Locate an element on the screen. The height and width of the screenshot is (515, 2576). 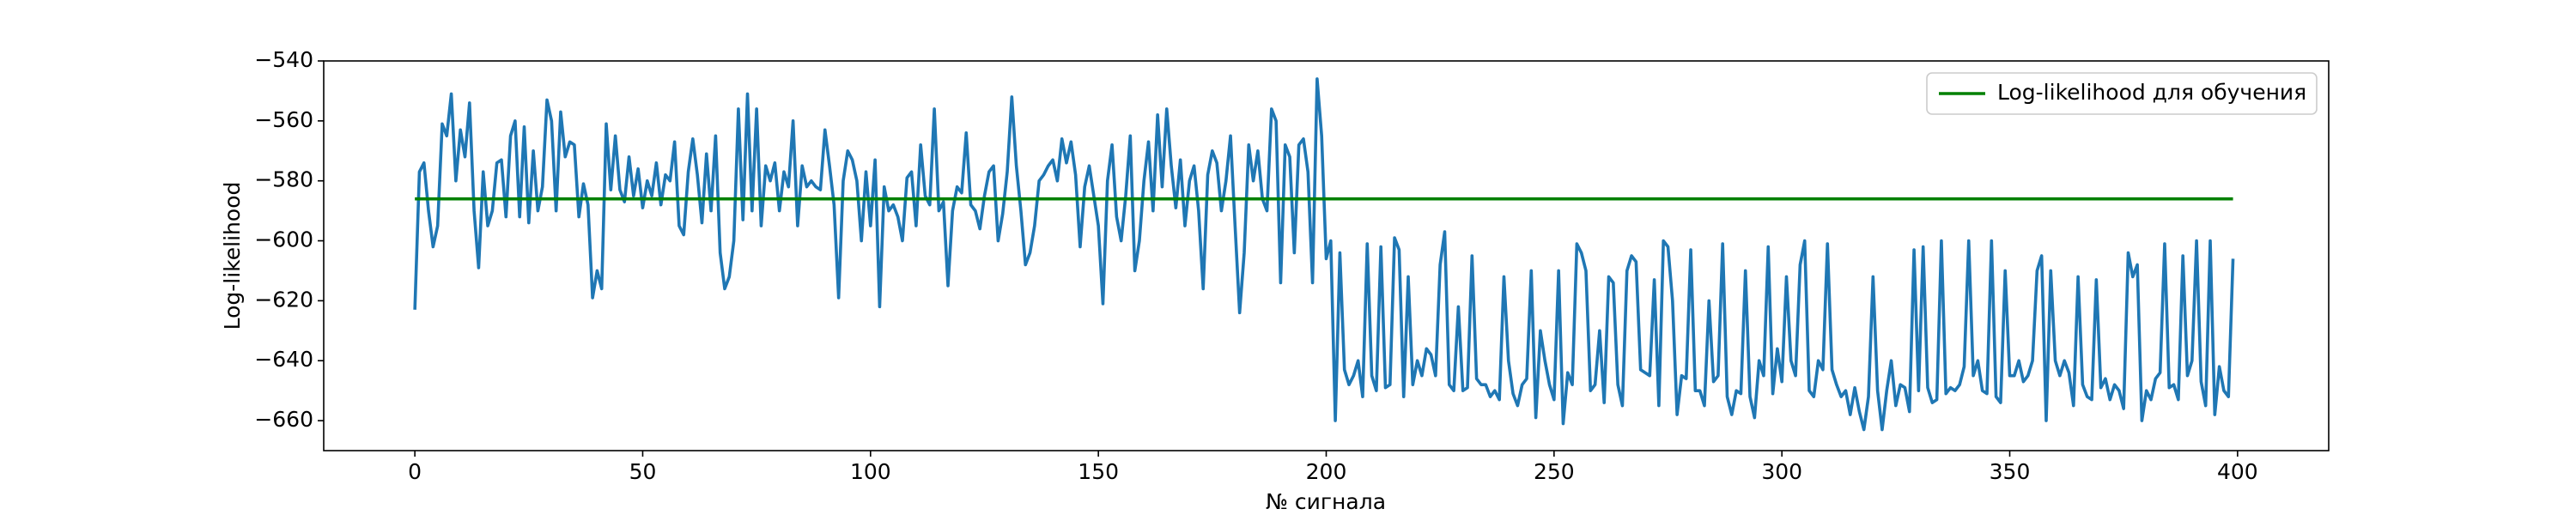
y-tick-label: −600 is located at coordinates (283, 239).